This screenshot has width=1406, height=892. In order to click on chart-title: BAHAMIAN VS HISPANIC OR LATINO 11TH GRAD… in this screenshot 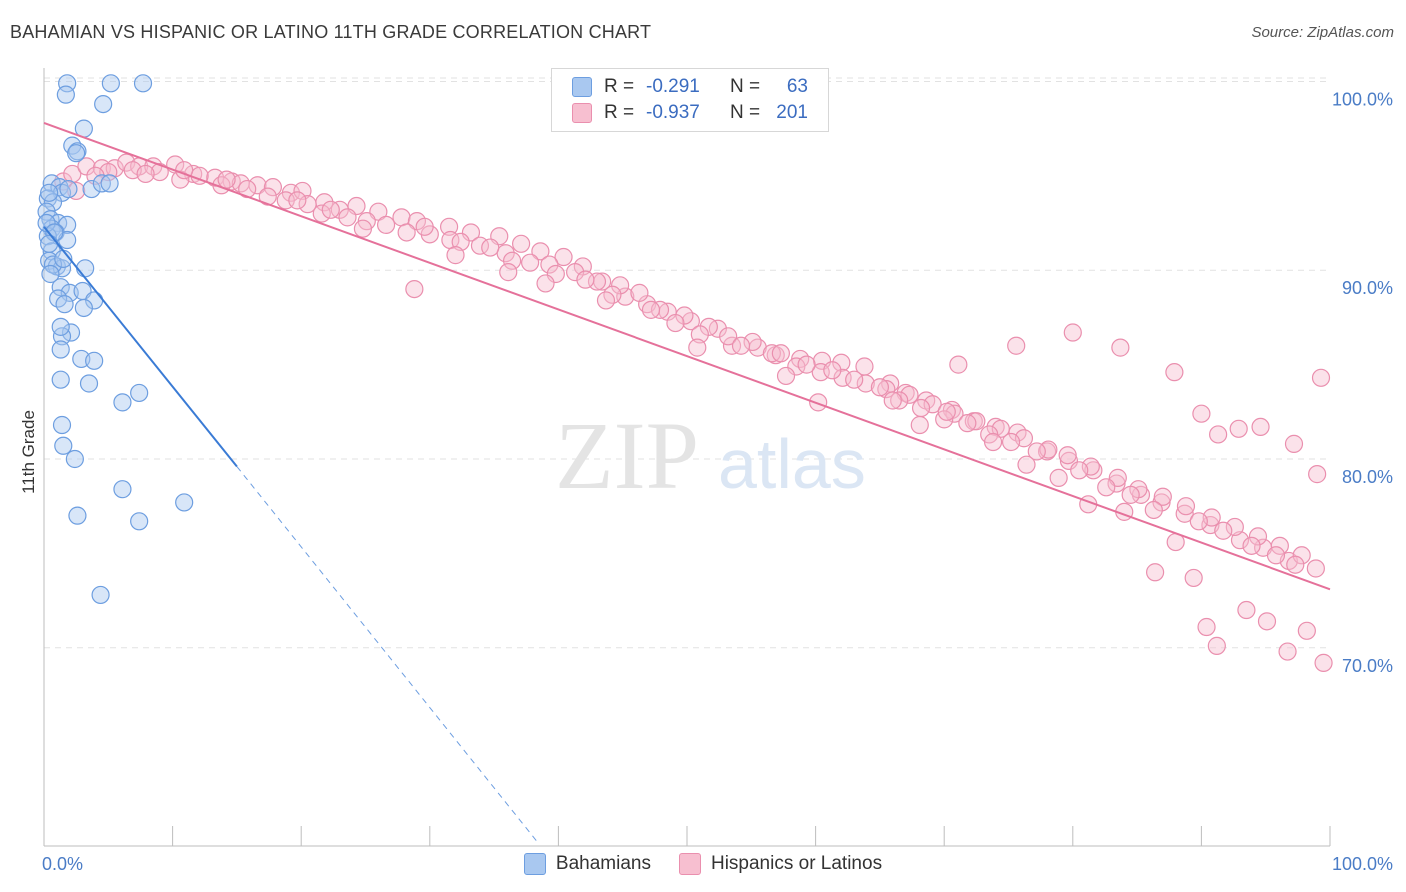, I will do `click(331, 32)`.